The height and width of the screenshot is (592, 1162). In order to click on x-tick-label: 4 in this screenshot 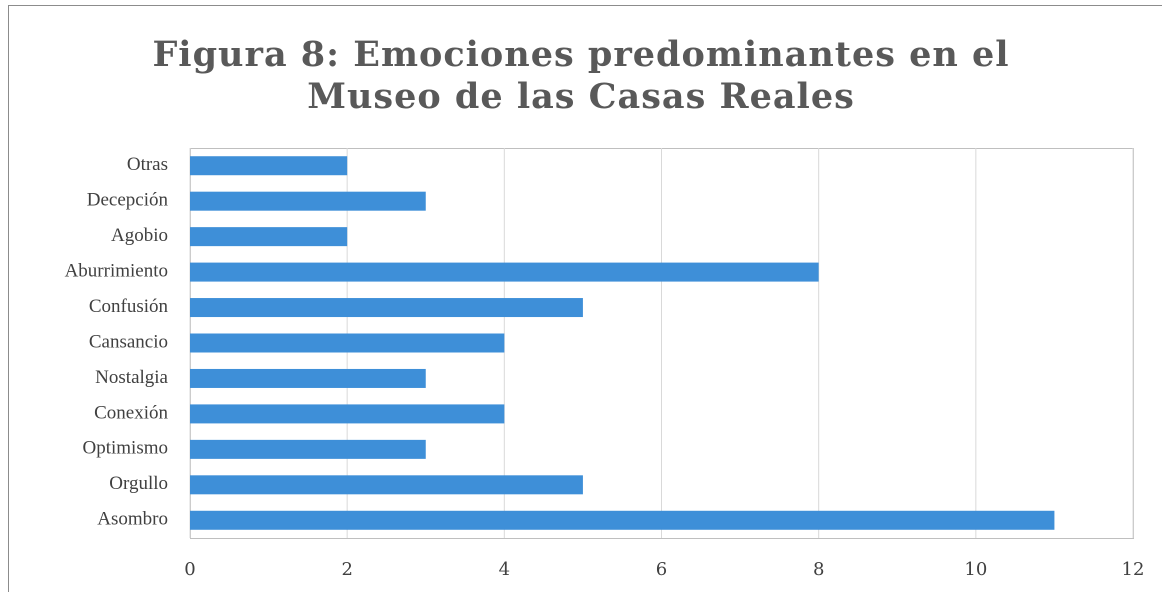, I will do `click(504, 569)`.